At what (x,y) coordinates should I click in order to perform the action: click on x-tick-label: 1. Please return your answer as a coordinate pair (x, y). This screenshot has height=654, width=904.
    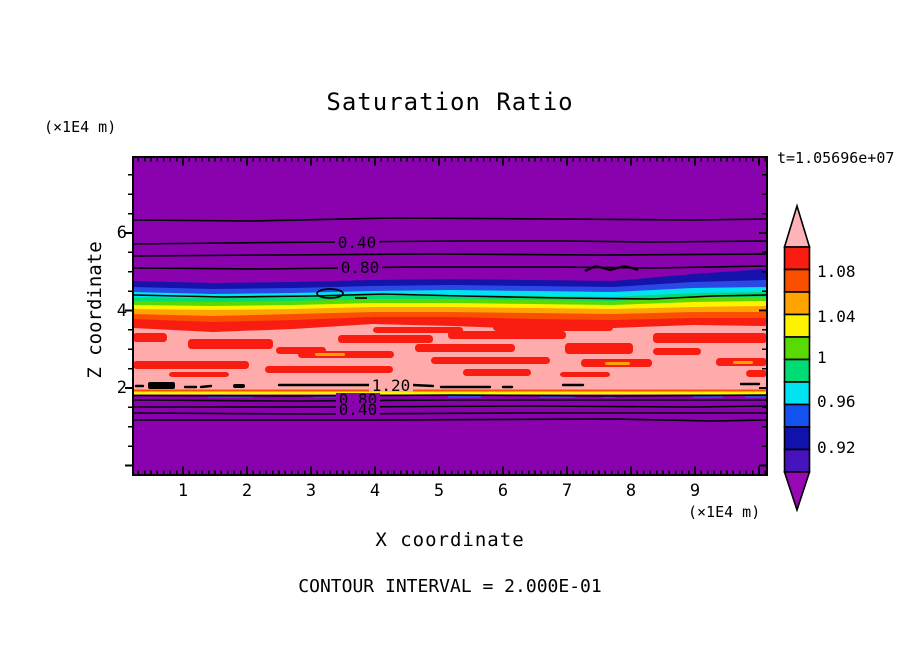
    Looking at the image, I should click on (183, 491).